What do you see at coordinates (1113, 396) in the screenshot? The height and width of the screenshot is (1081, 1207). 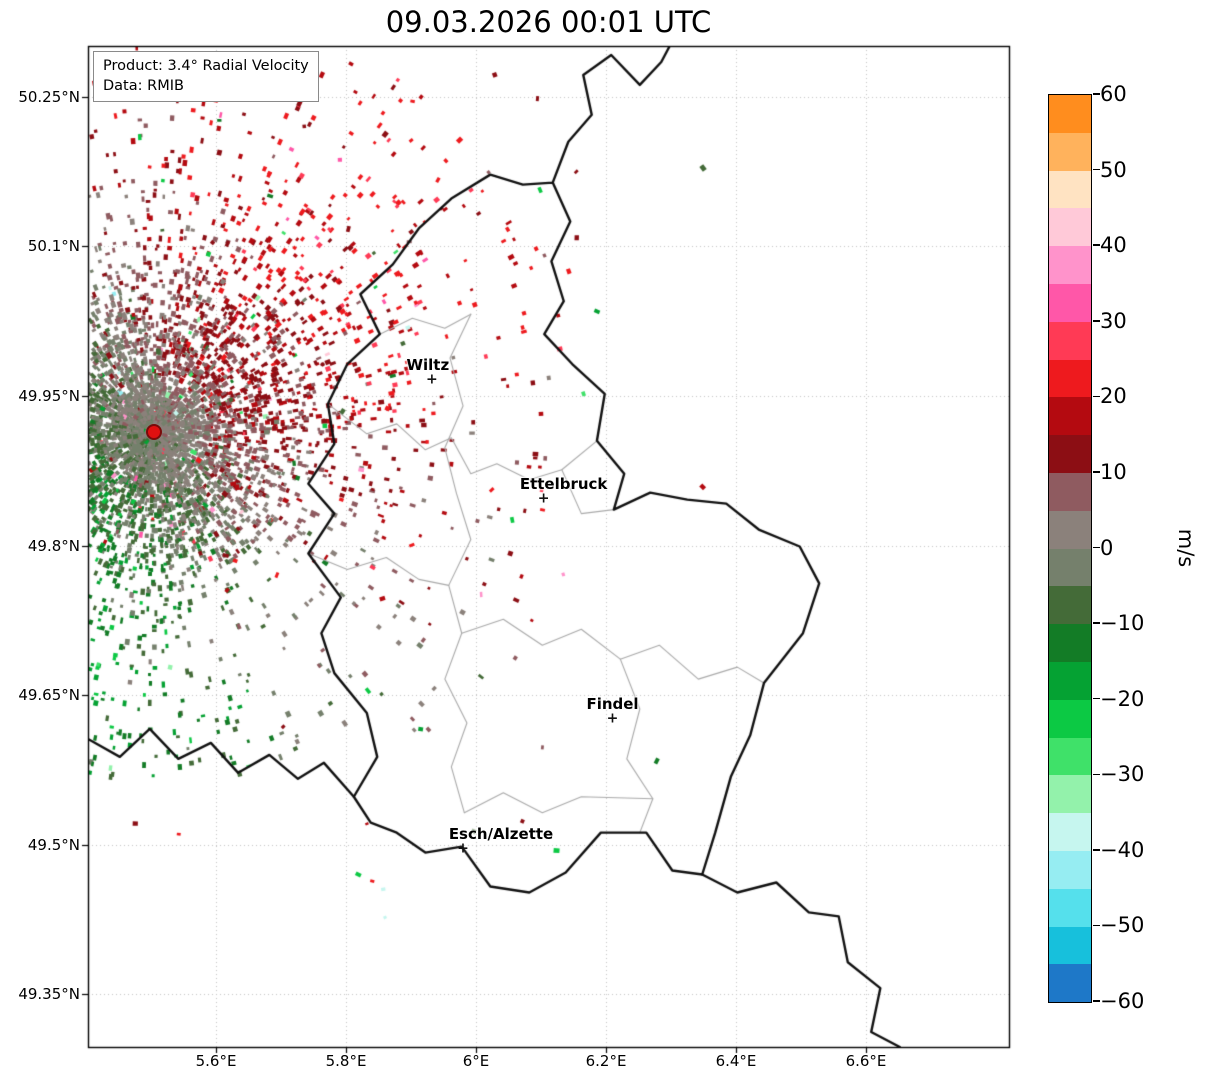 I see `colorbar-tick-label: 20` at bounding box center [1113, 396].